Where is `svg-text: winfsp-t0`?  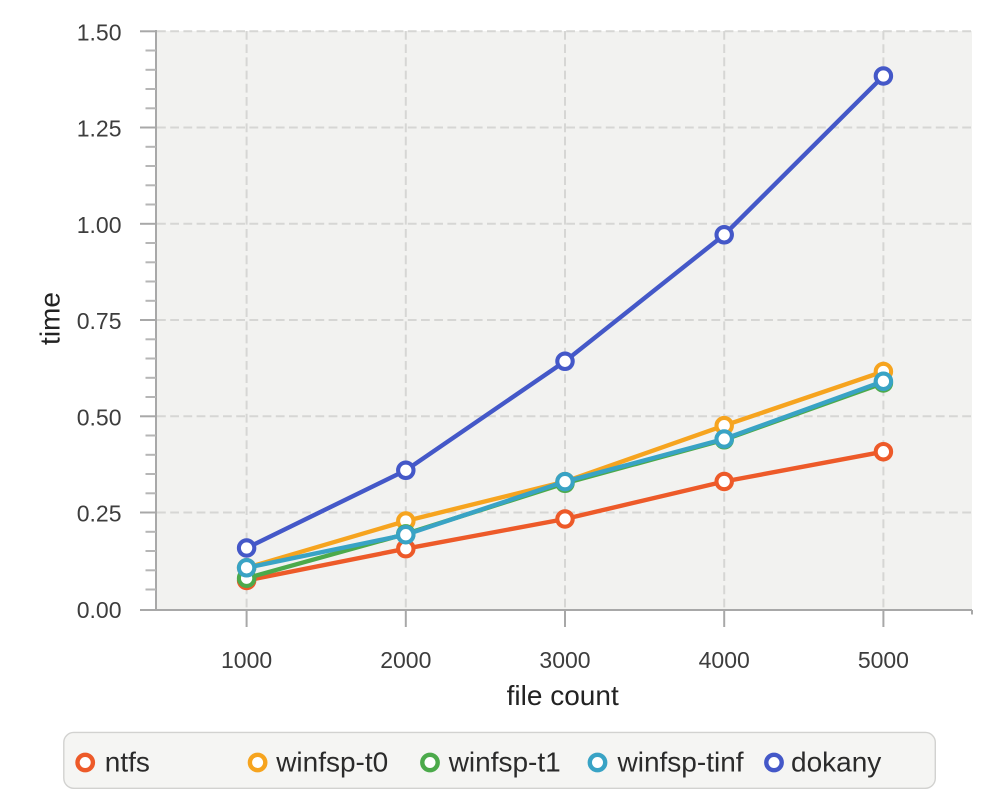
svg-text: winfsp-t0 is located at coordinates (331, 761).